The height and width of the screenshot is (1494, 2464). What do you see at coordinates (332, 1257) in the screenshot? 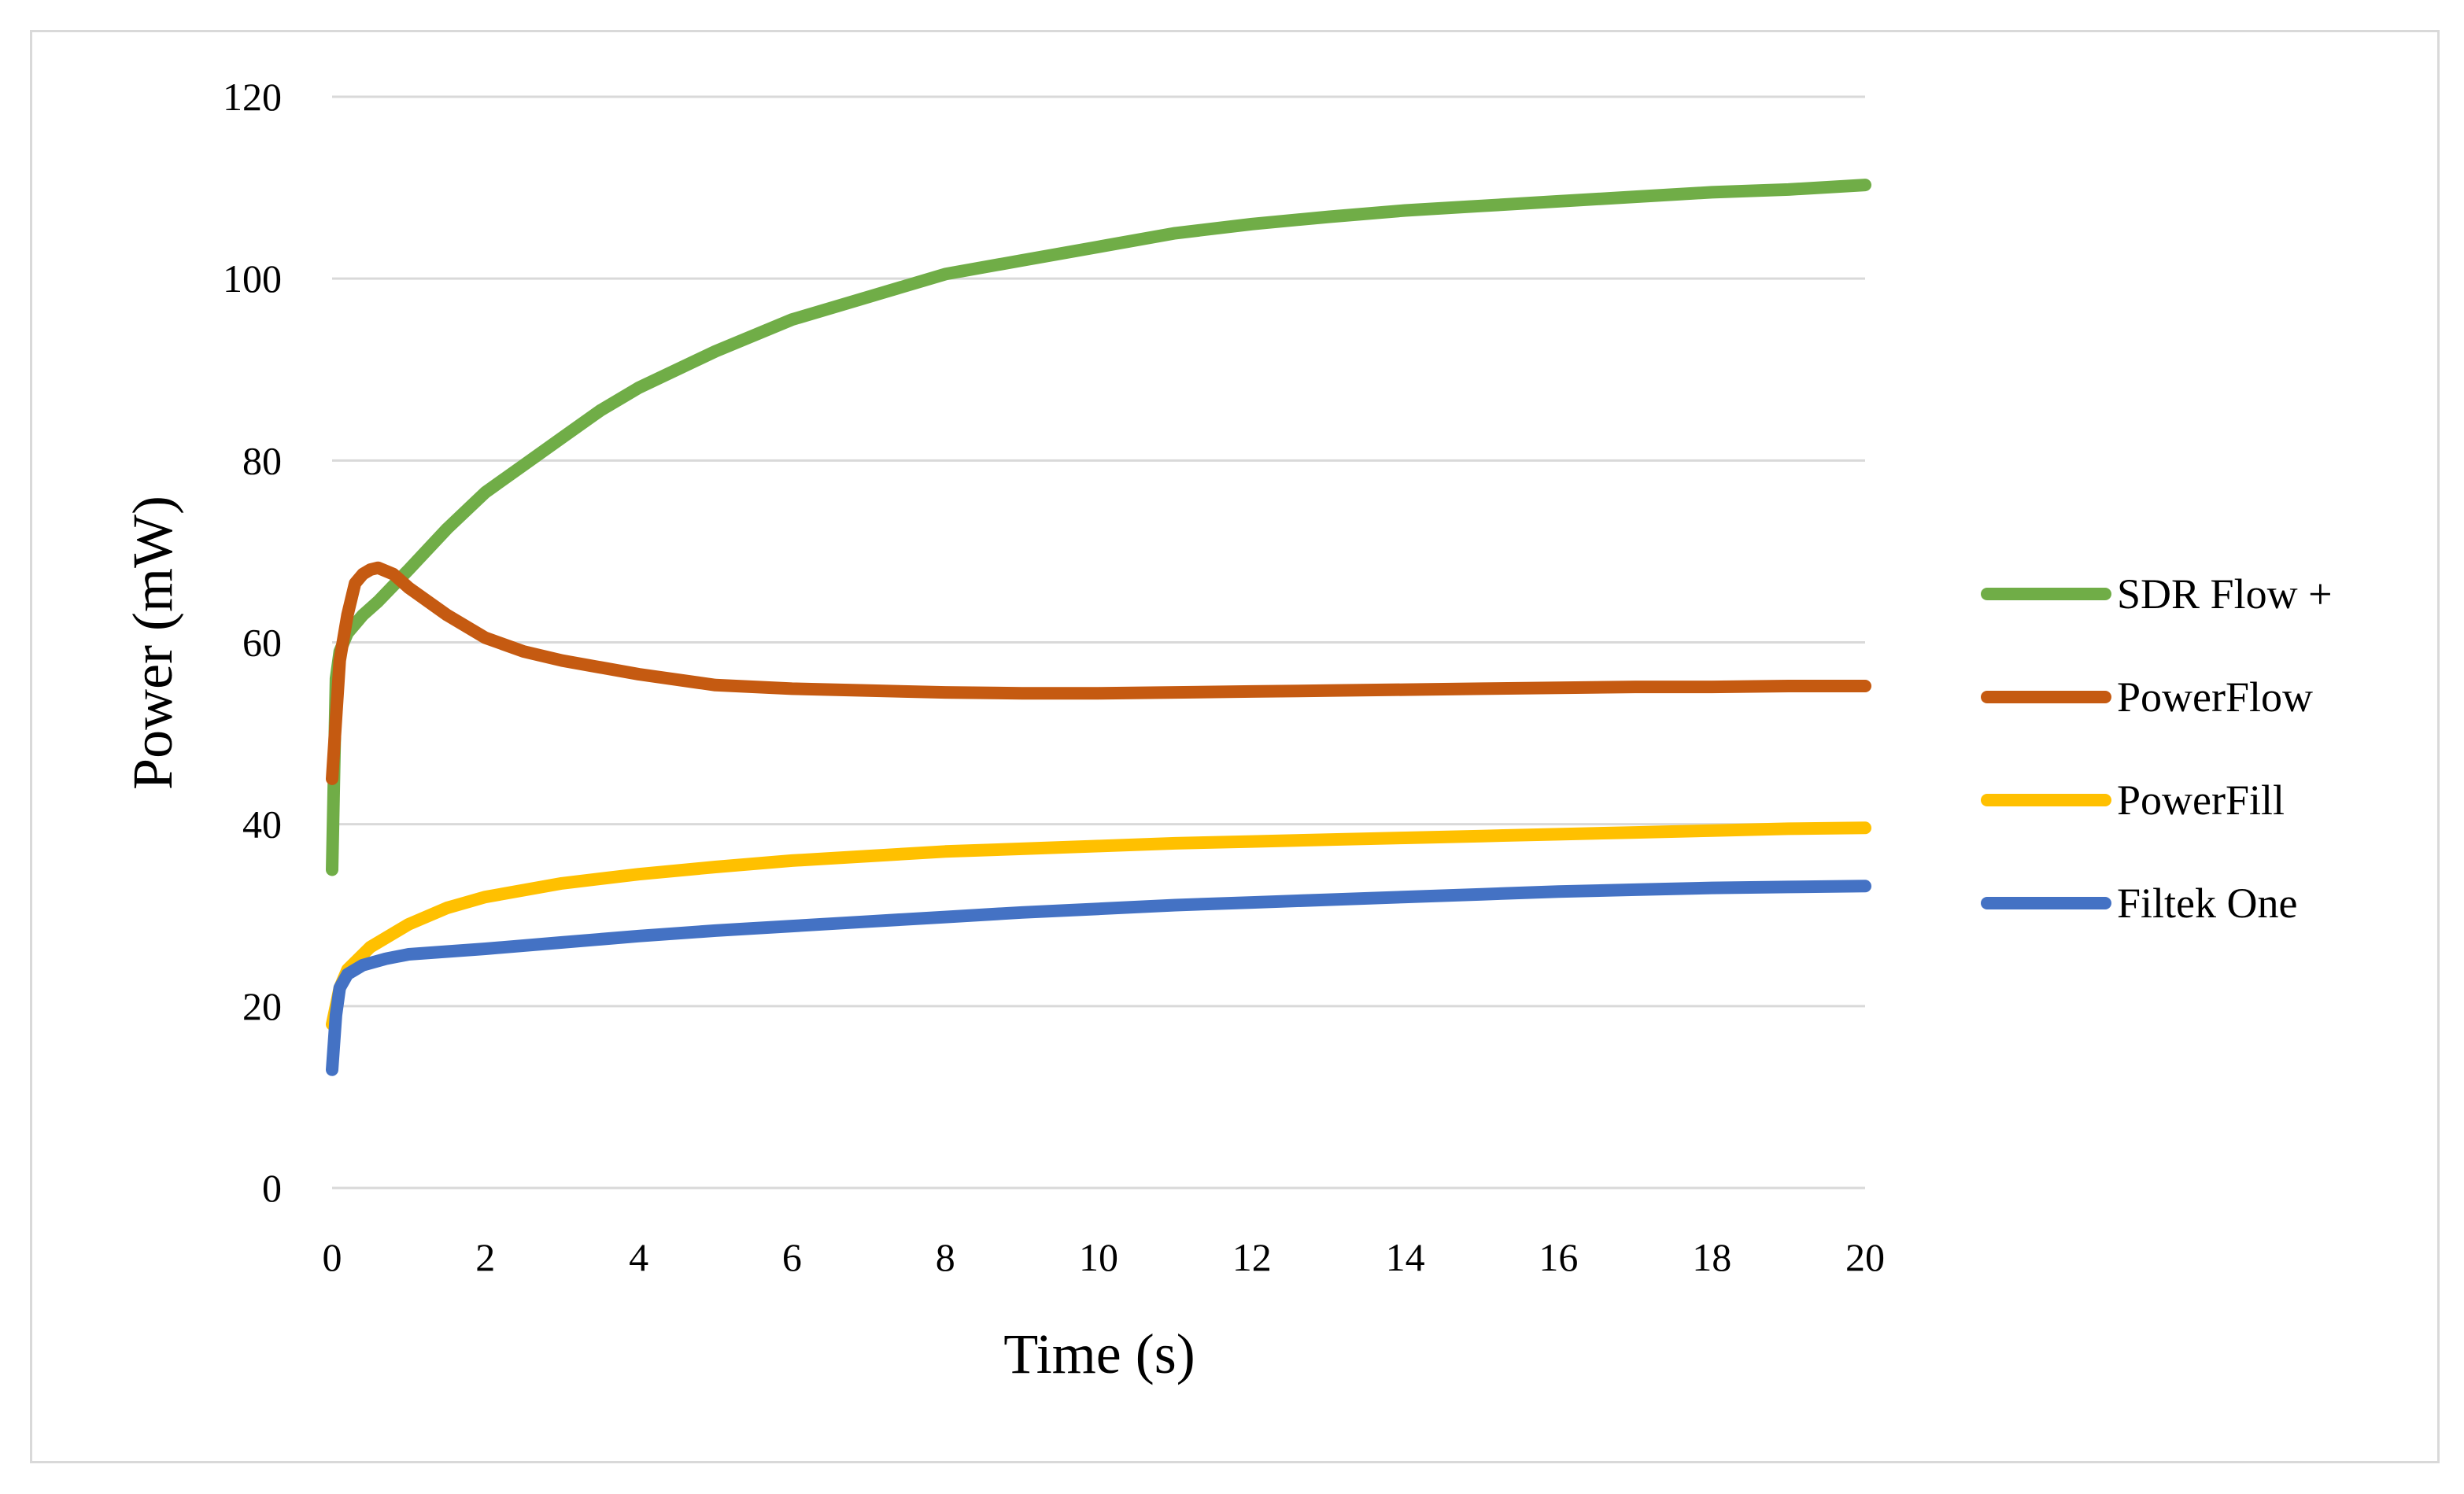
I see `x-tick-label: 0` at bounding box center [332, 1257].